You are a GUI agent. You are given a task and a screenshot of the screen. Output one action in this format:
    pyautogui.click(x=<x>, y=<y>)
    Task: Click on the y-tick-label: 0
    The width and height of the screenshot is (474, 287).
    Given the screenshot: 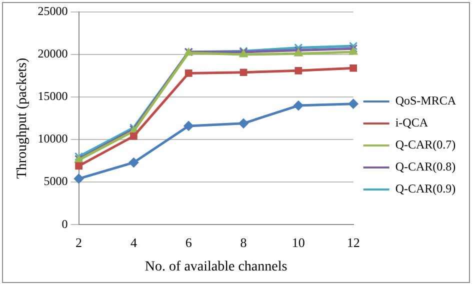 What is the action you would take?
    pyautogui.click(x=65, y=223)
    